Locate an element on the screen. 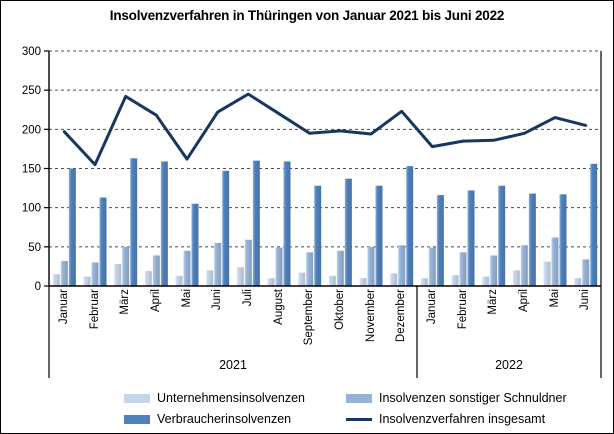  x-label-16: Mai is located at coordinates (554, 298).